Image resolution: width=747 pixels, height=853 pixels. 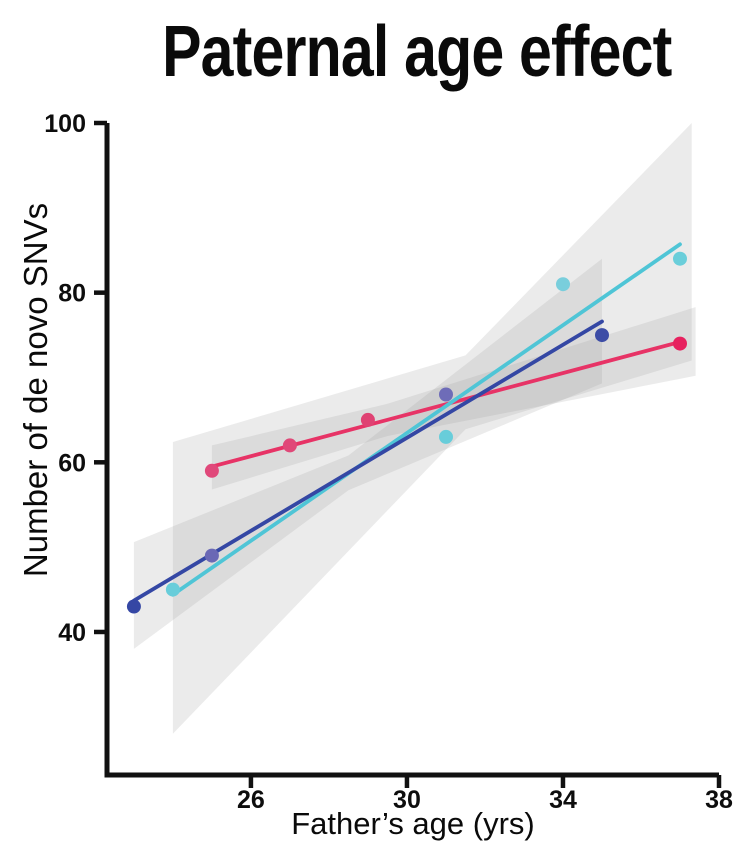 What do you see at coordinates (407, 800) in the screenshot?
I see `x-tick-label: 30` at bounding box center [407, 800].